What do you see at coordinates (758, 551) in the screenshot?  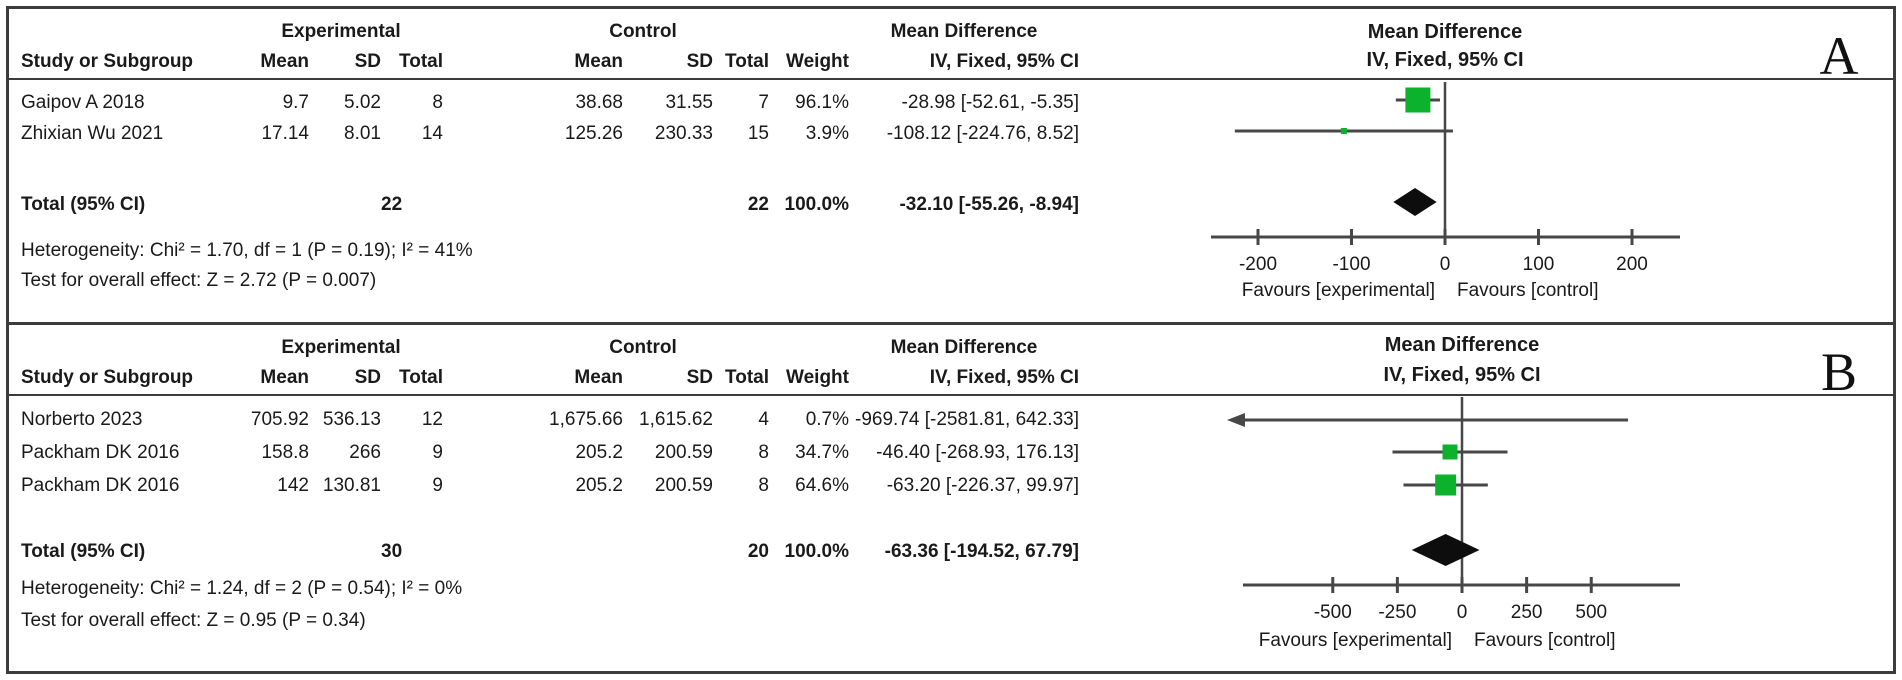 I see `total-ctl: 20` at bounding box center [758, 551].